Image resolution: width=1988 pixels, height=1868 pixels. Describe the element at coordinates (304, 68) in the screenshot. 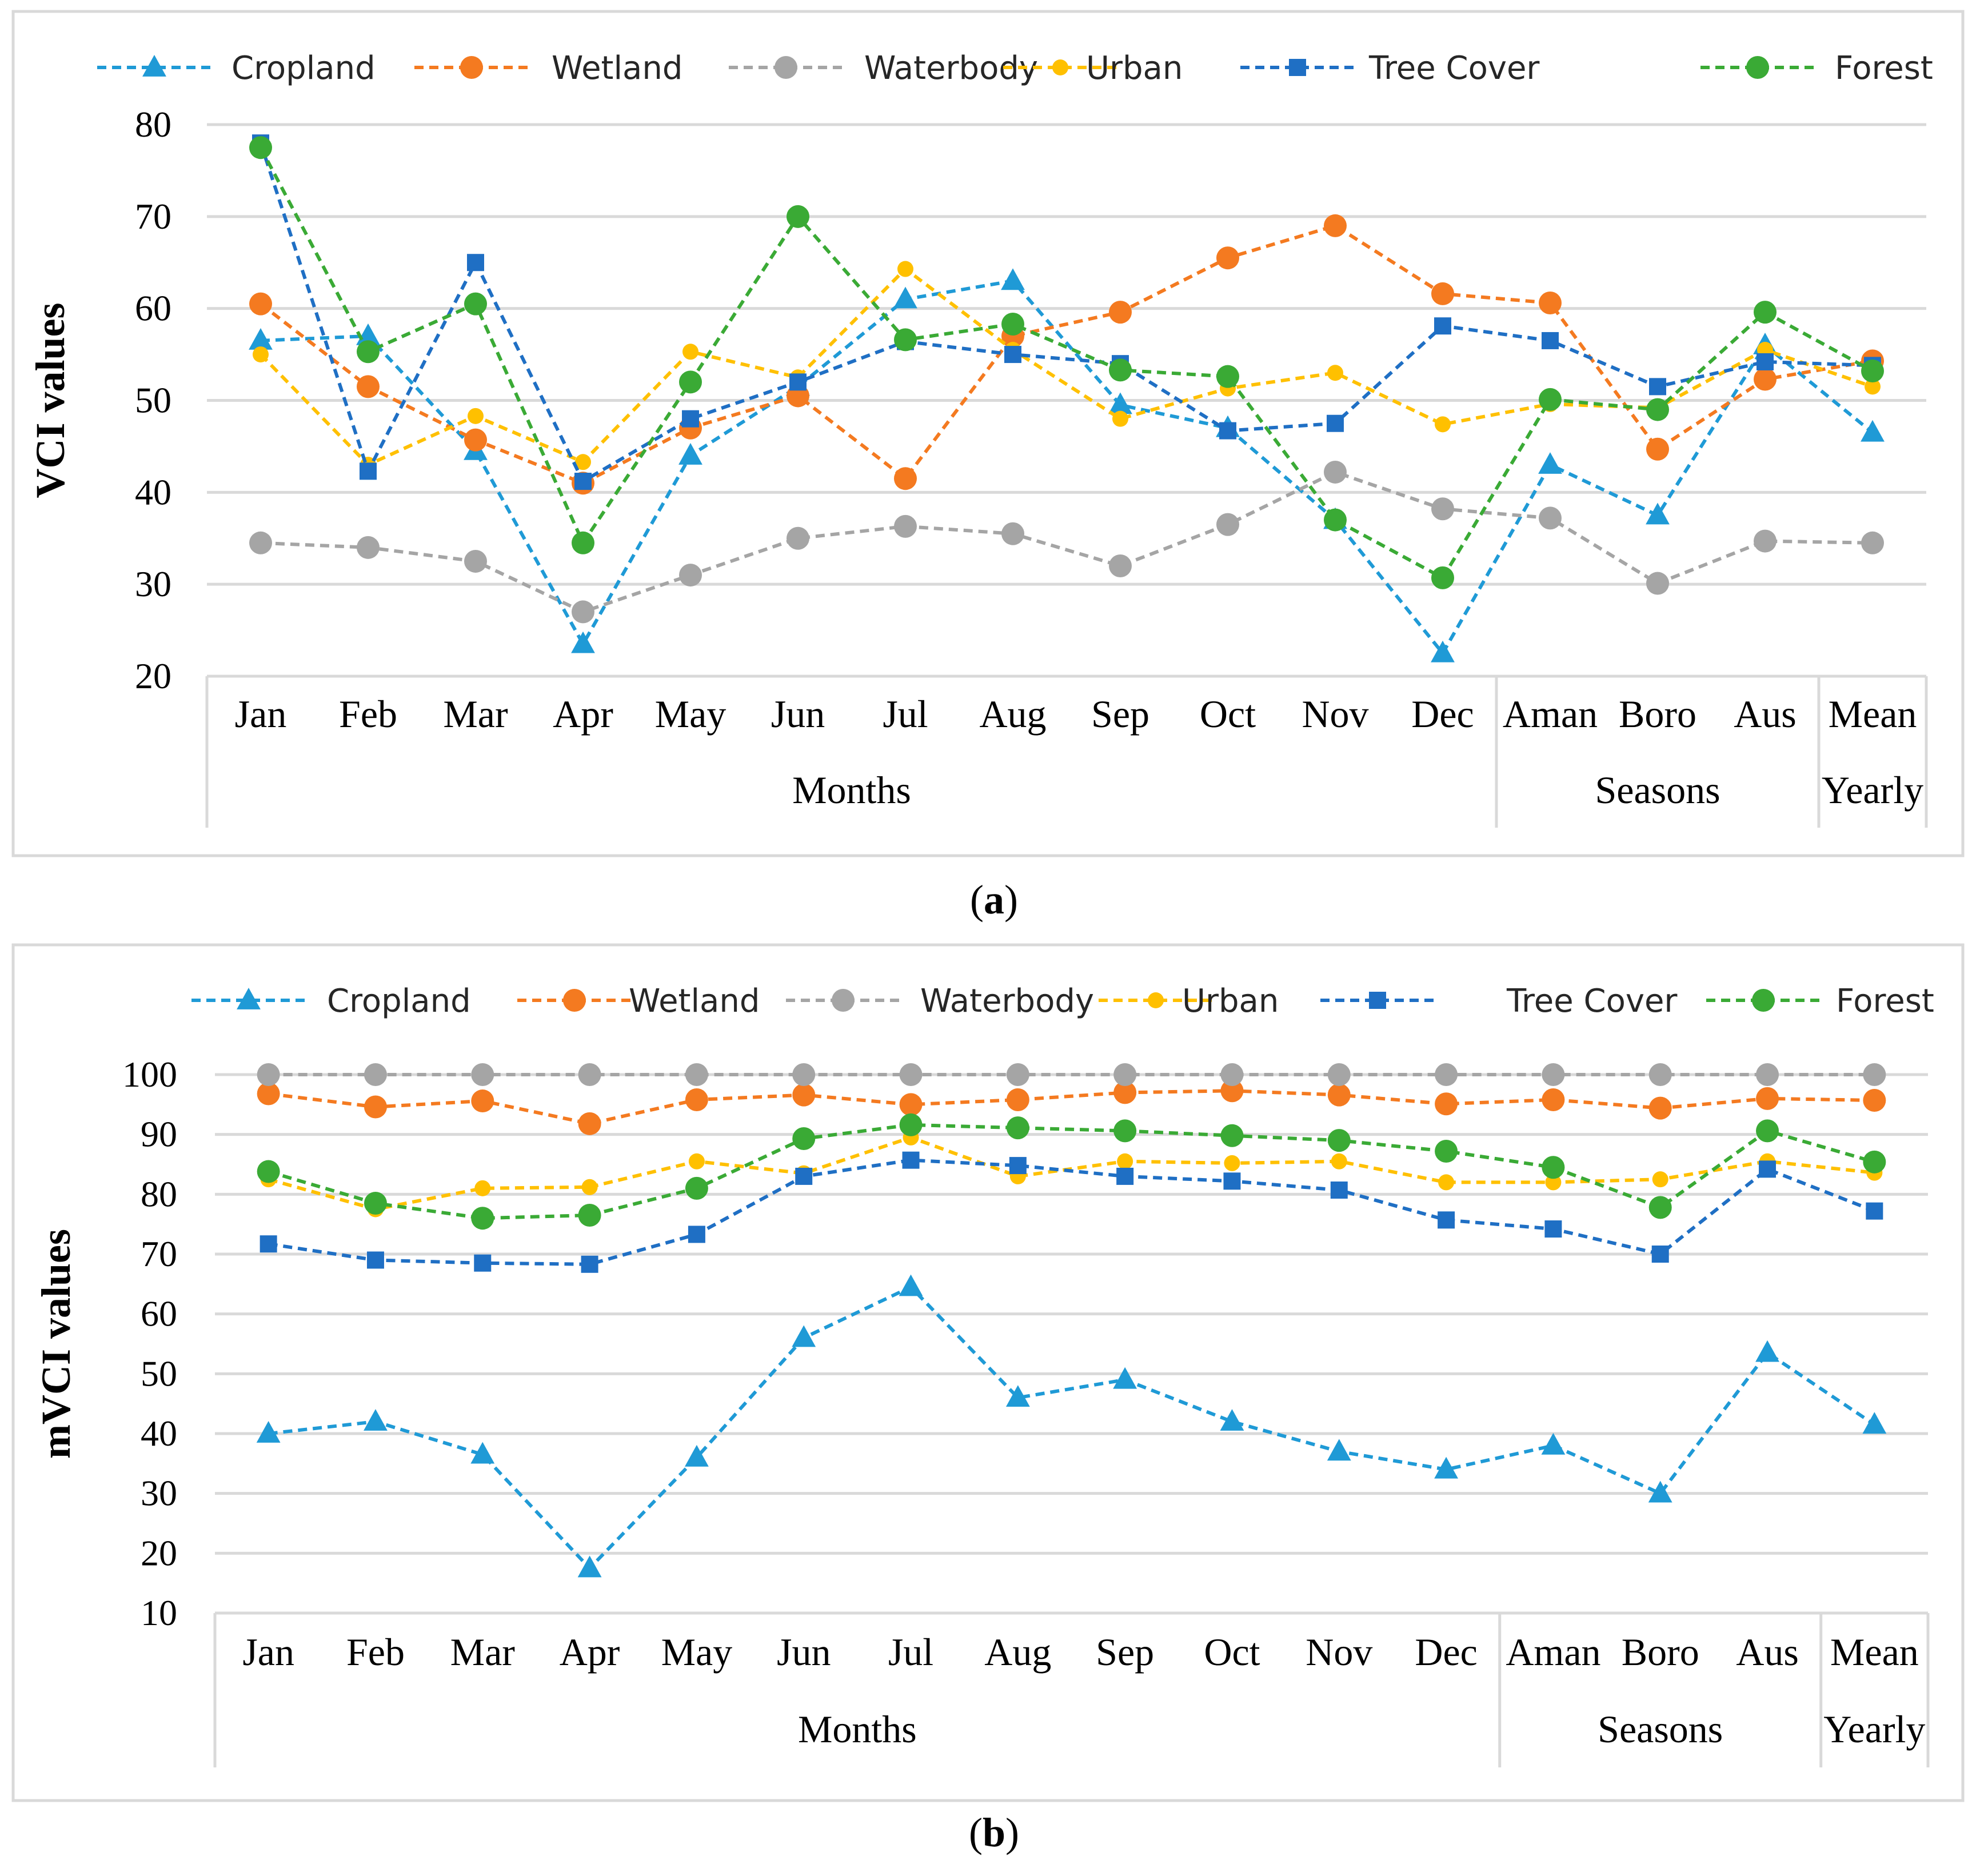

I see `legend-label: Cropland` at that location.